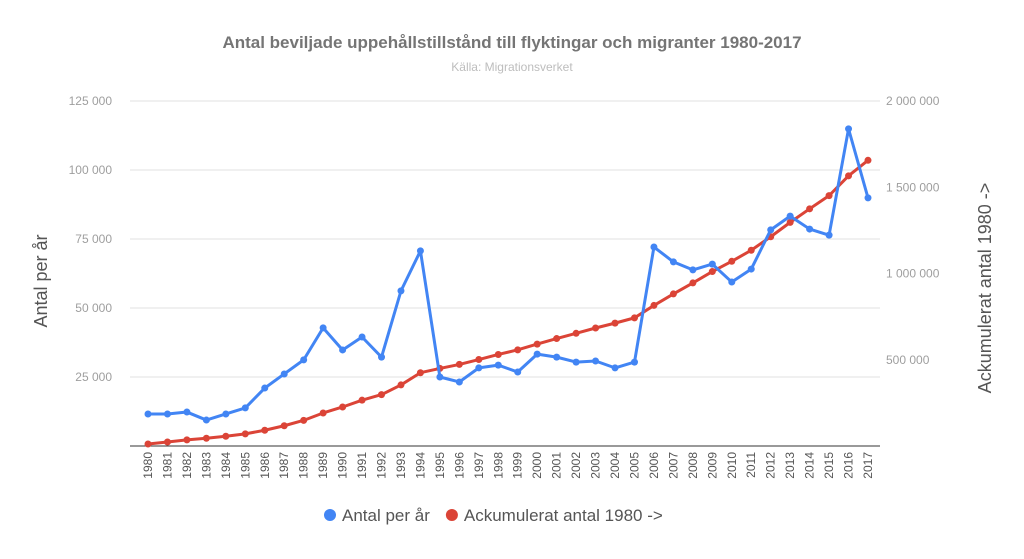 The width and height of the screenshot is (1024, 559). I want to click on x-tick-label: 1993, so click(401, 465).